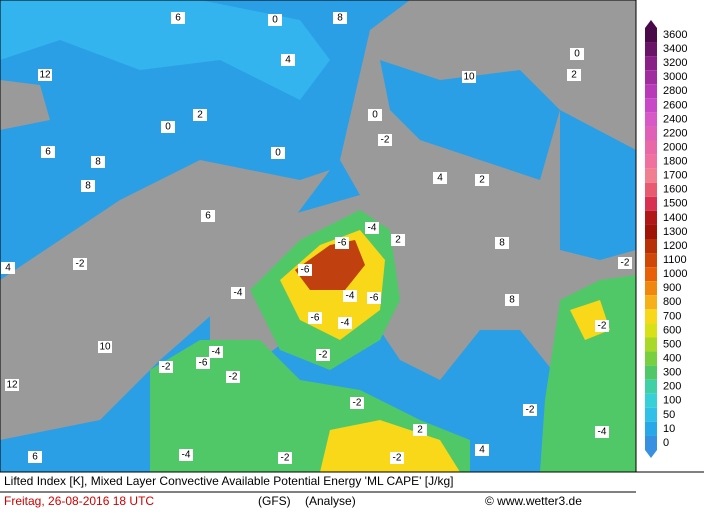 The image size is (704, 513). I want to click on legend-label: 2800, so click(675, 91).